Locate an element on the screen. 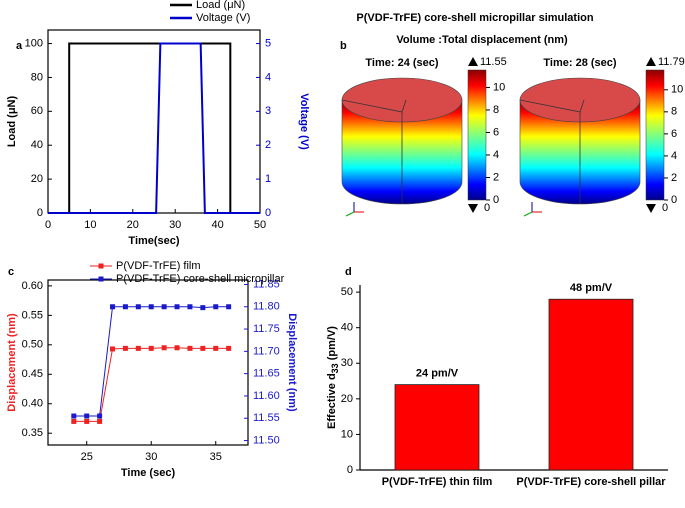  y2-tick-label: 3 is located at coordinates (268, 111).